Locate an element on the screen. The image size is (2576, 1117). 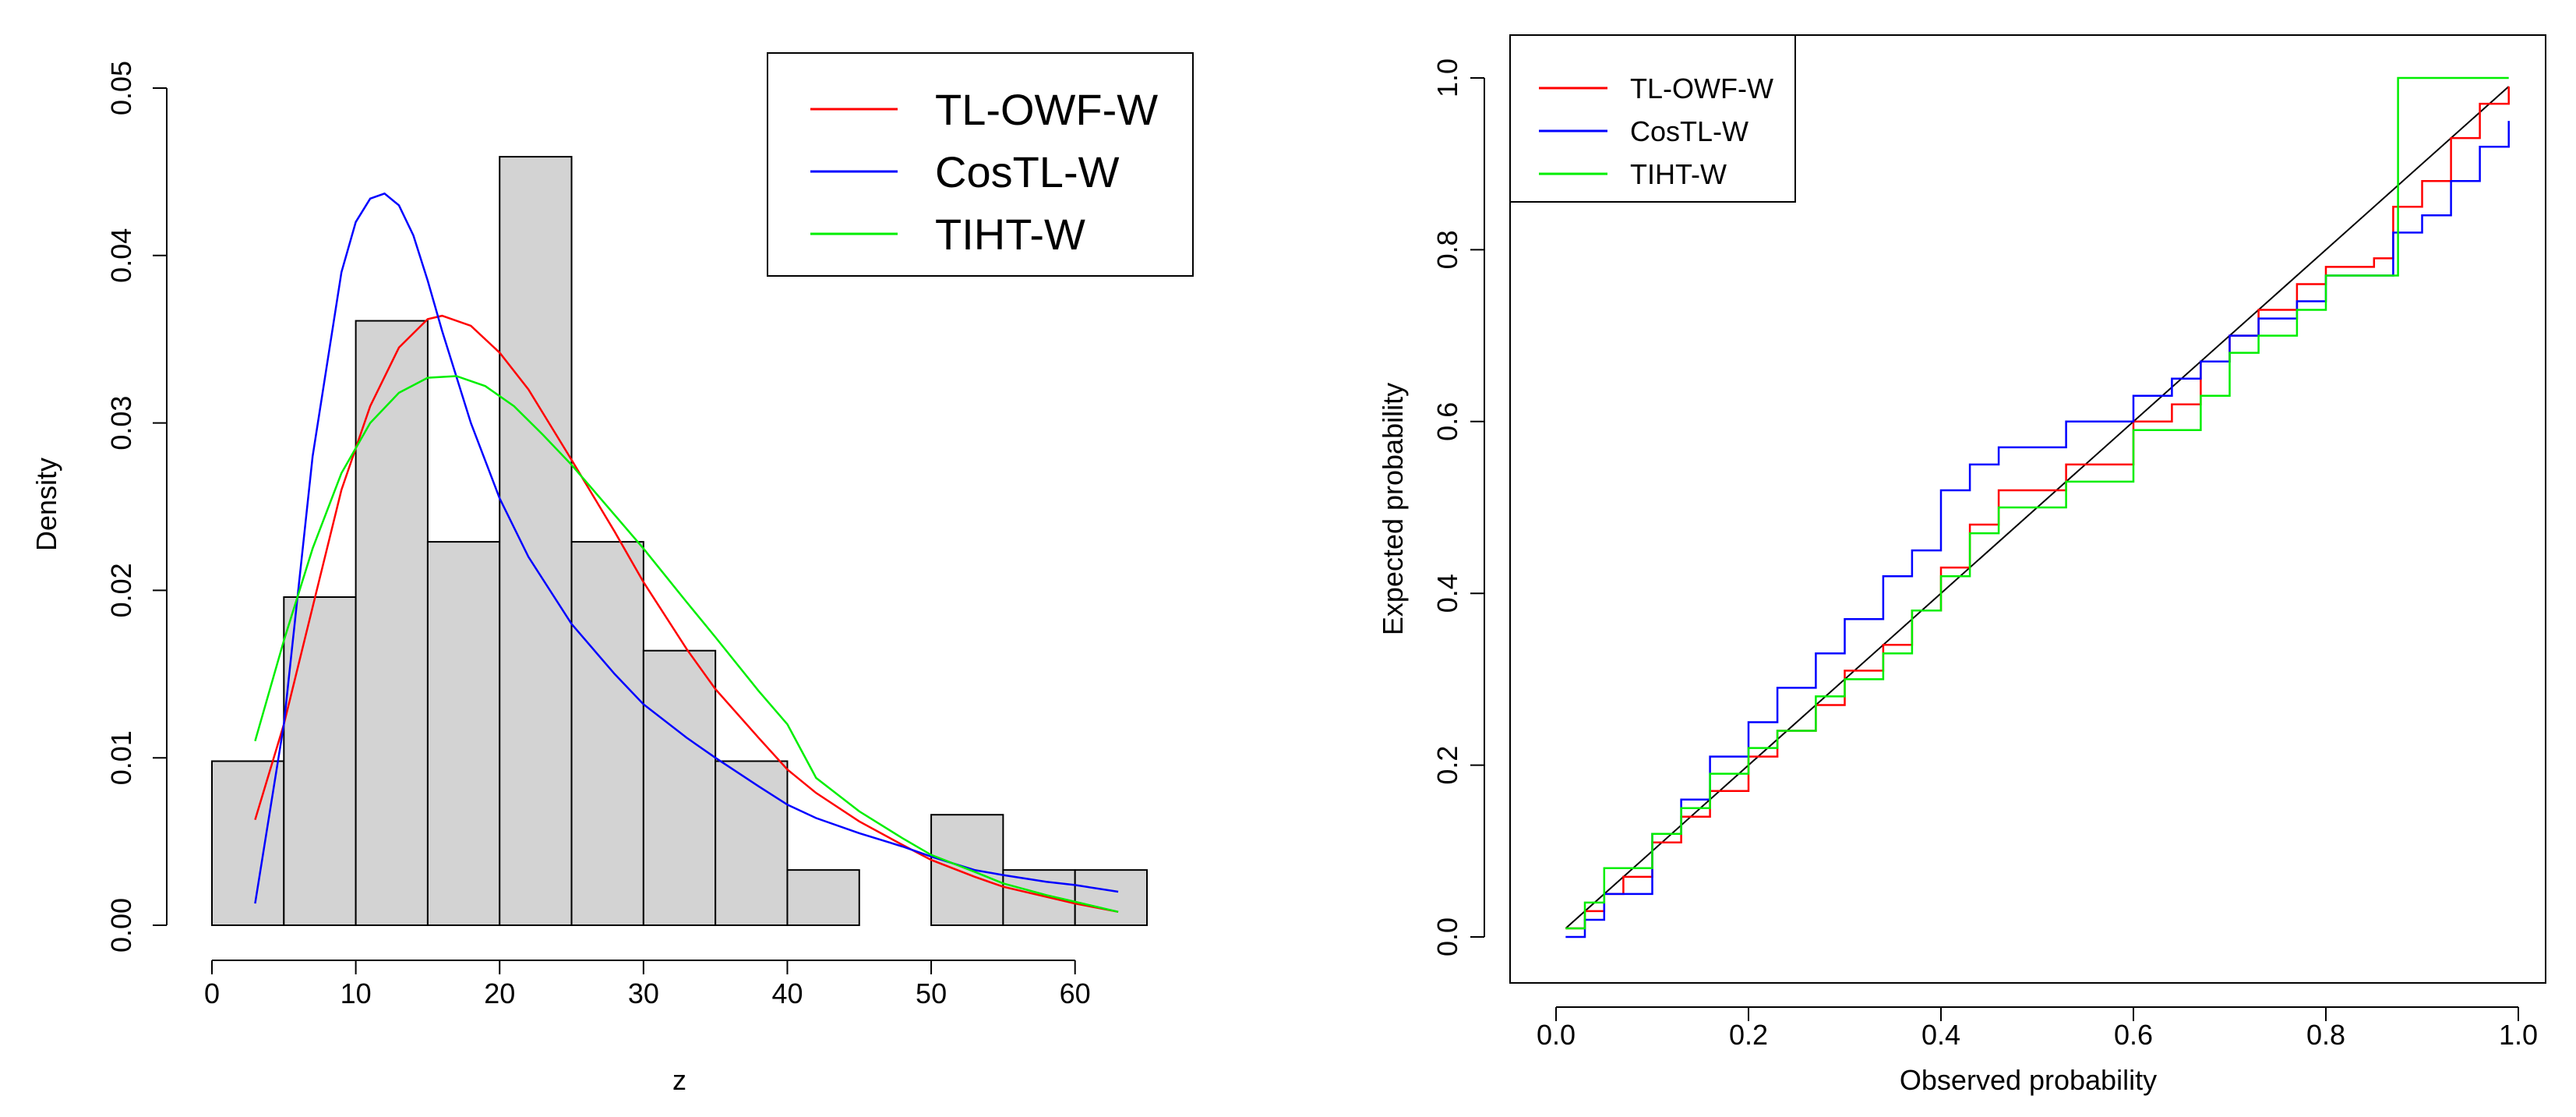
histogram-legend: TL-OWF-W CosTL-W TIHT-W is located at coordinates (980, 164).